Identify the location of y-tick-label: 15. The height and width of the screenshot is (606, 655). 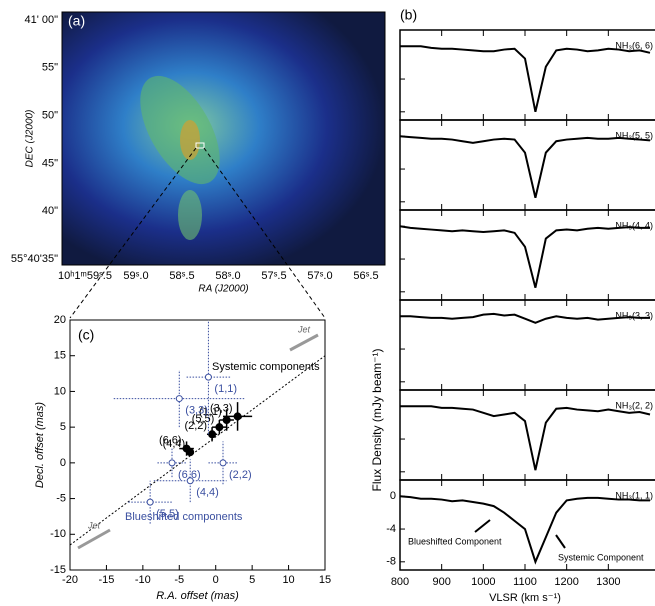
(60, 356).